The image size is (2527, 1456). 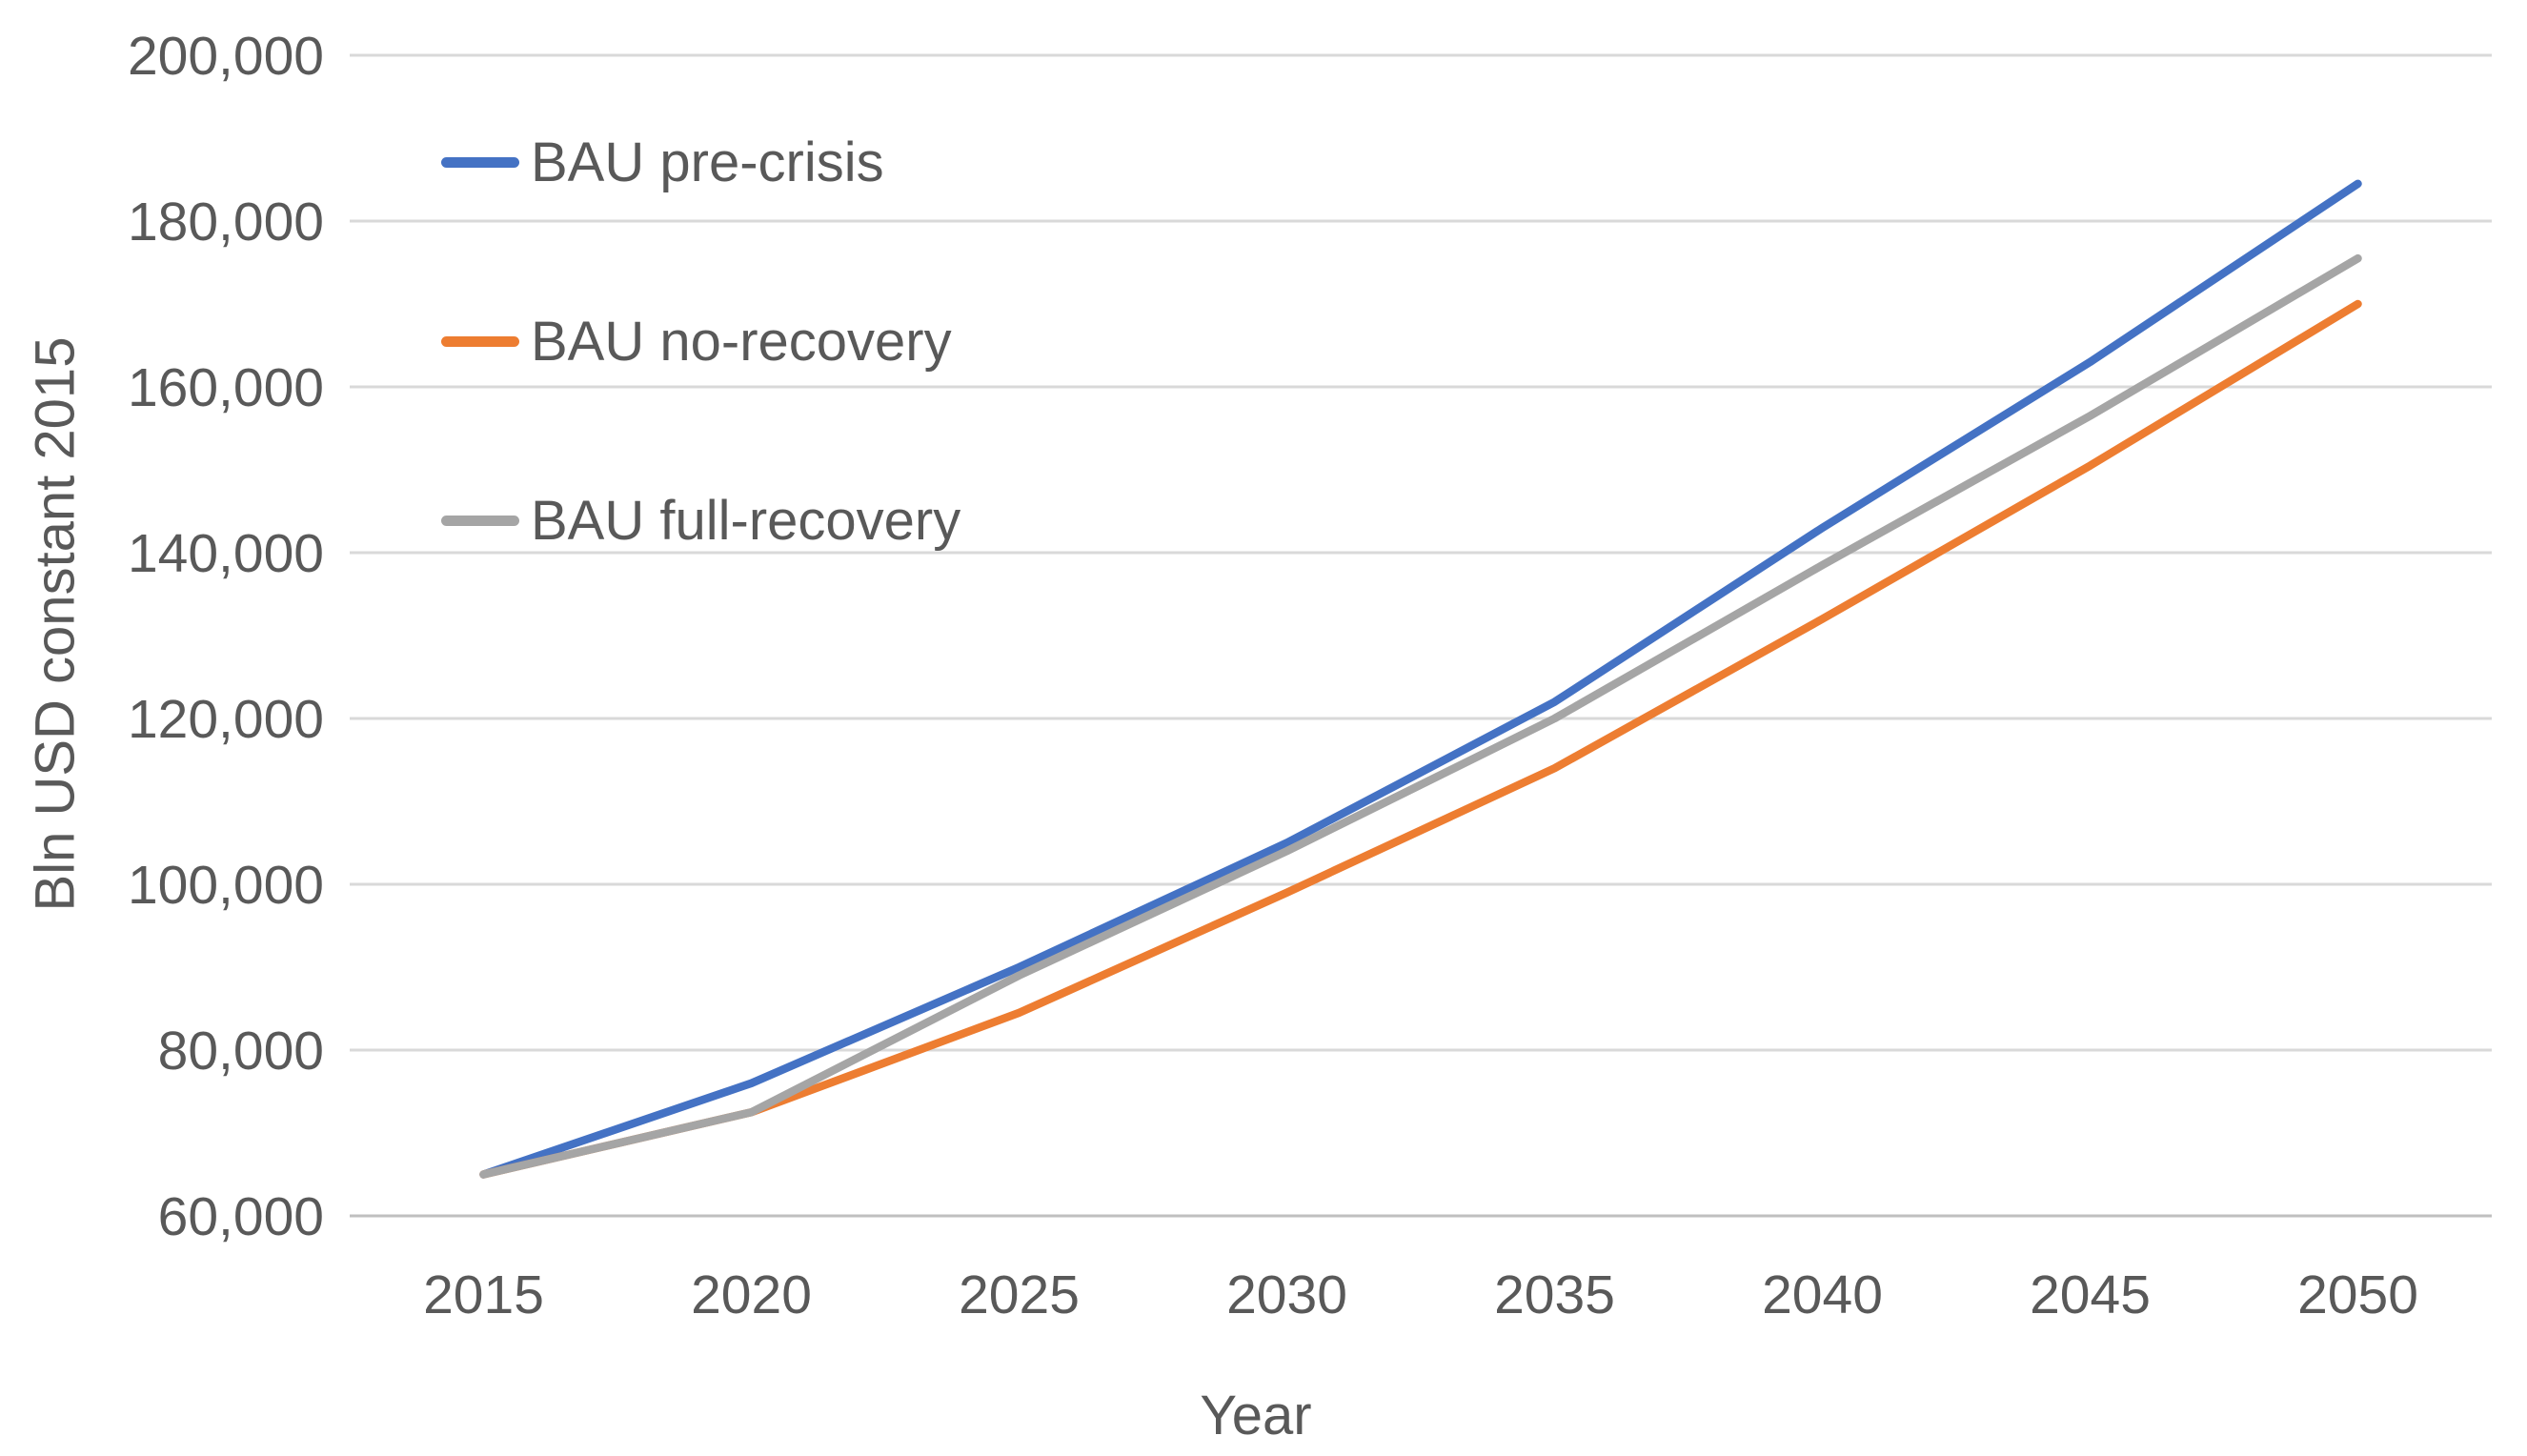 What do you see at coordinates (226, 223) in the screenshot?
I see `y-tick-label: 180,000` at bounding box center [226, 223].